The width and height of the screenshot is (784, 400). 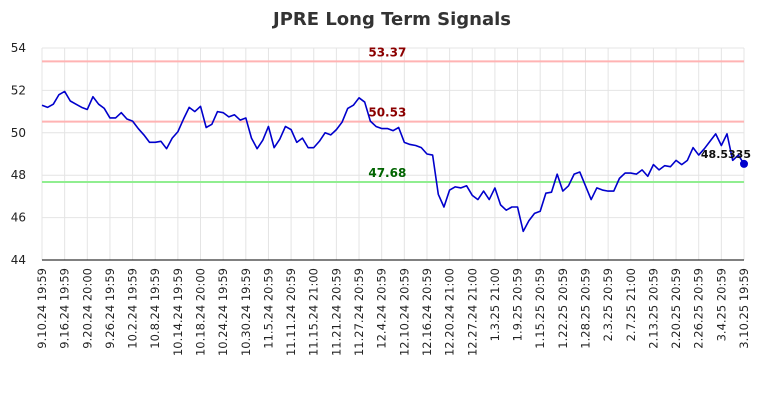 What do you see at coordinates (359, 312) in the screenshot?
I see `x-tick-label: 11.27.24 20:59` at bounding box center [359, 312].